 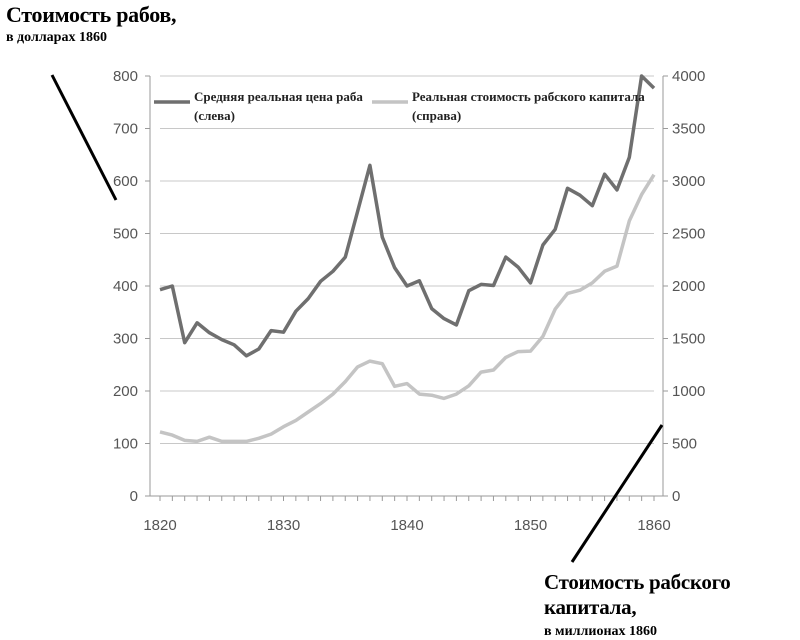 I want to click on y-right-tick-label: 1000, so click(x=688, y=391).